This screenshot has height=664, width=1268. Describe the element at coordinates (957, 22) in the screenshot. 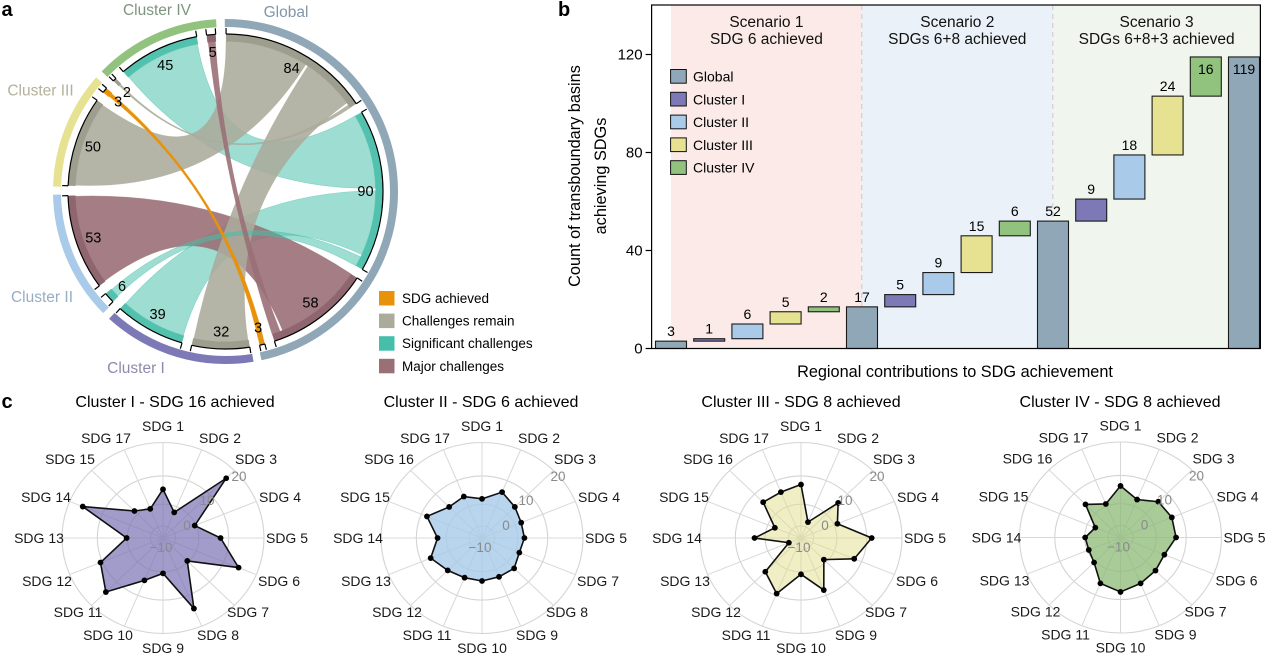

I see `svg-text: Scenario 2` at that location.